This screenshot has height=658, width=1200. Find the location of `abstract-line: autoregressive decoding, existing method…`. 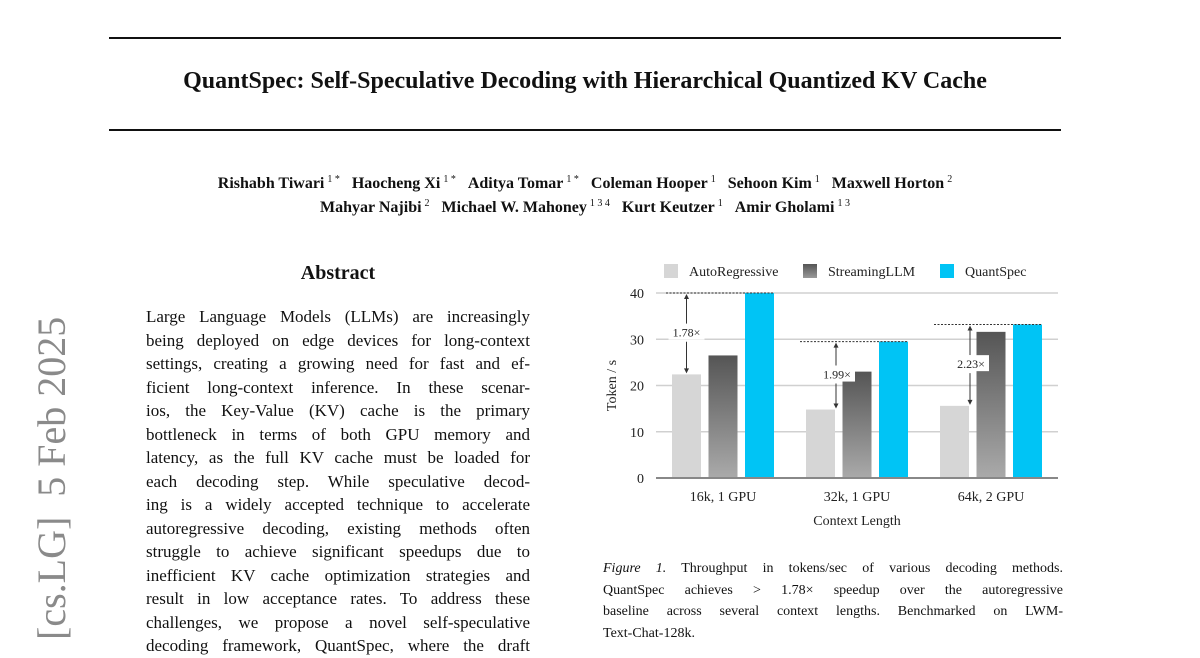

abstract-line: autoregressive decoding, existing method… is located at coordinates (338, 528).